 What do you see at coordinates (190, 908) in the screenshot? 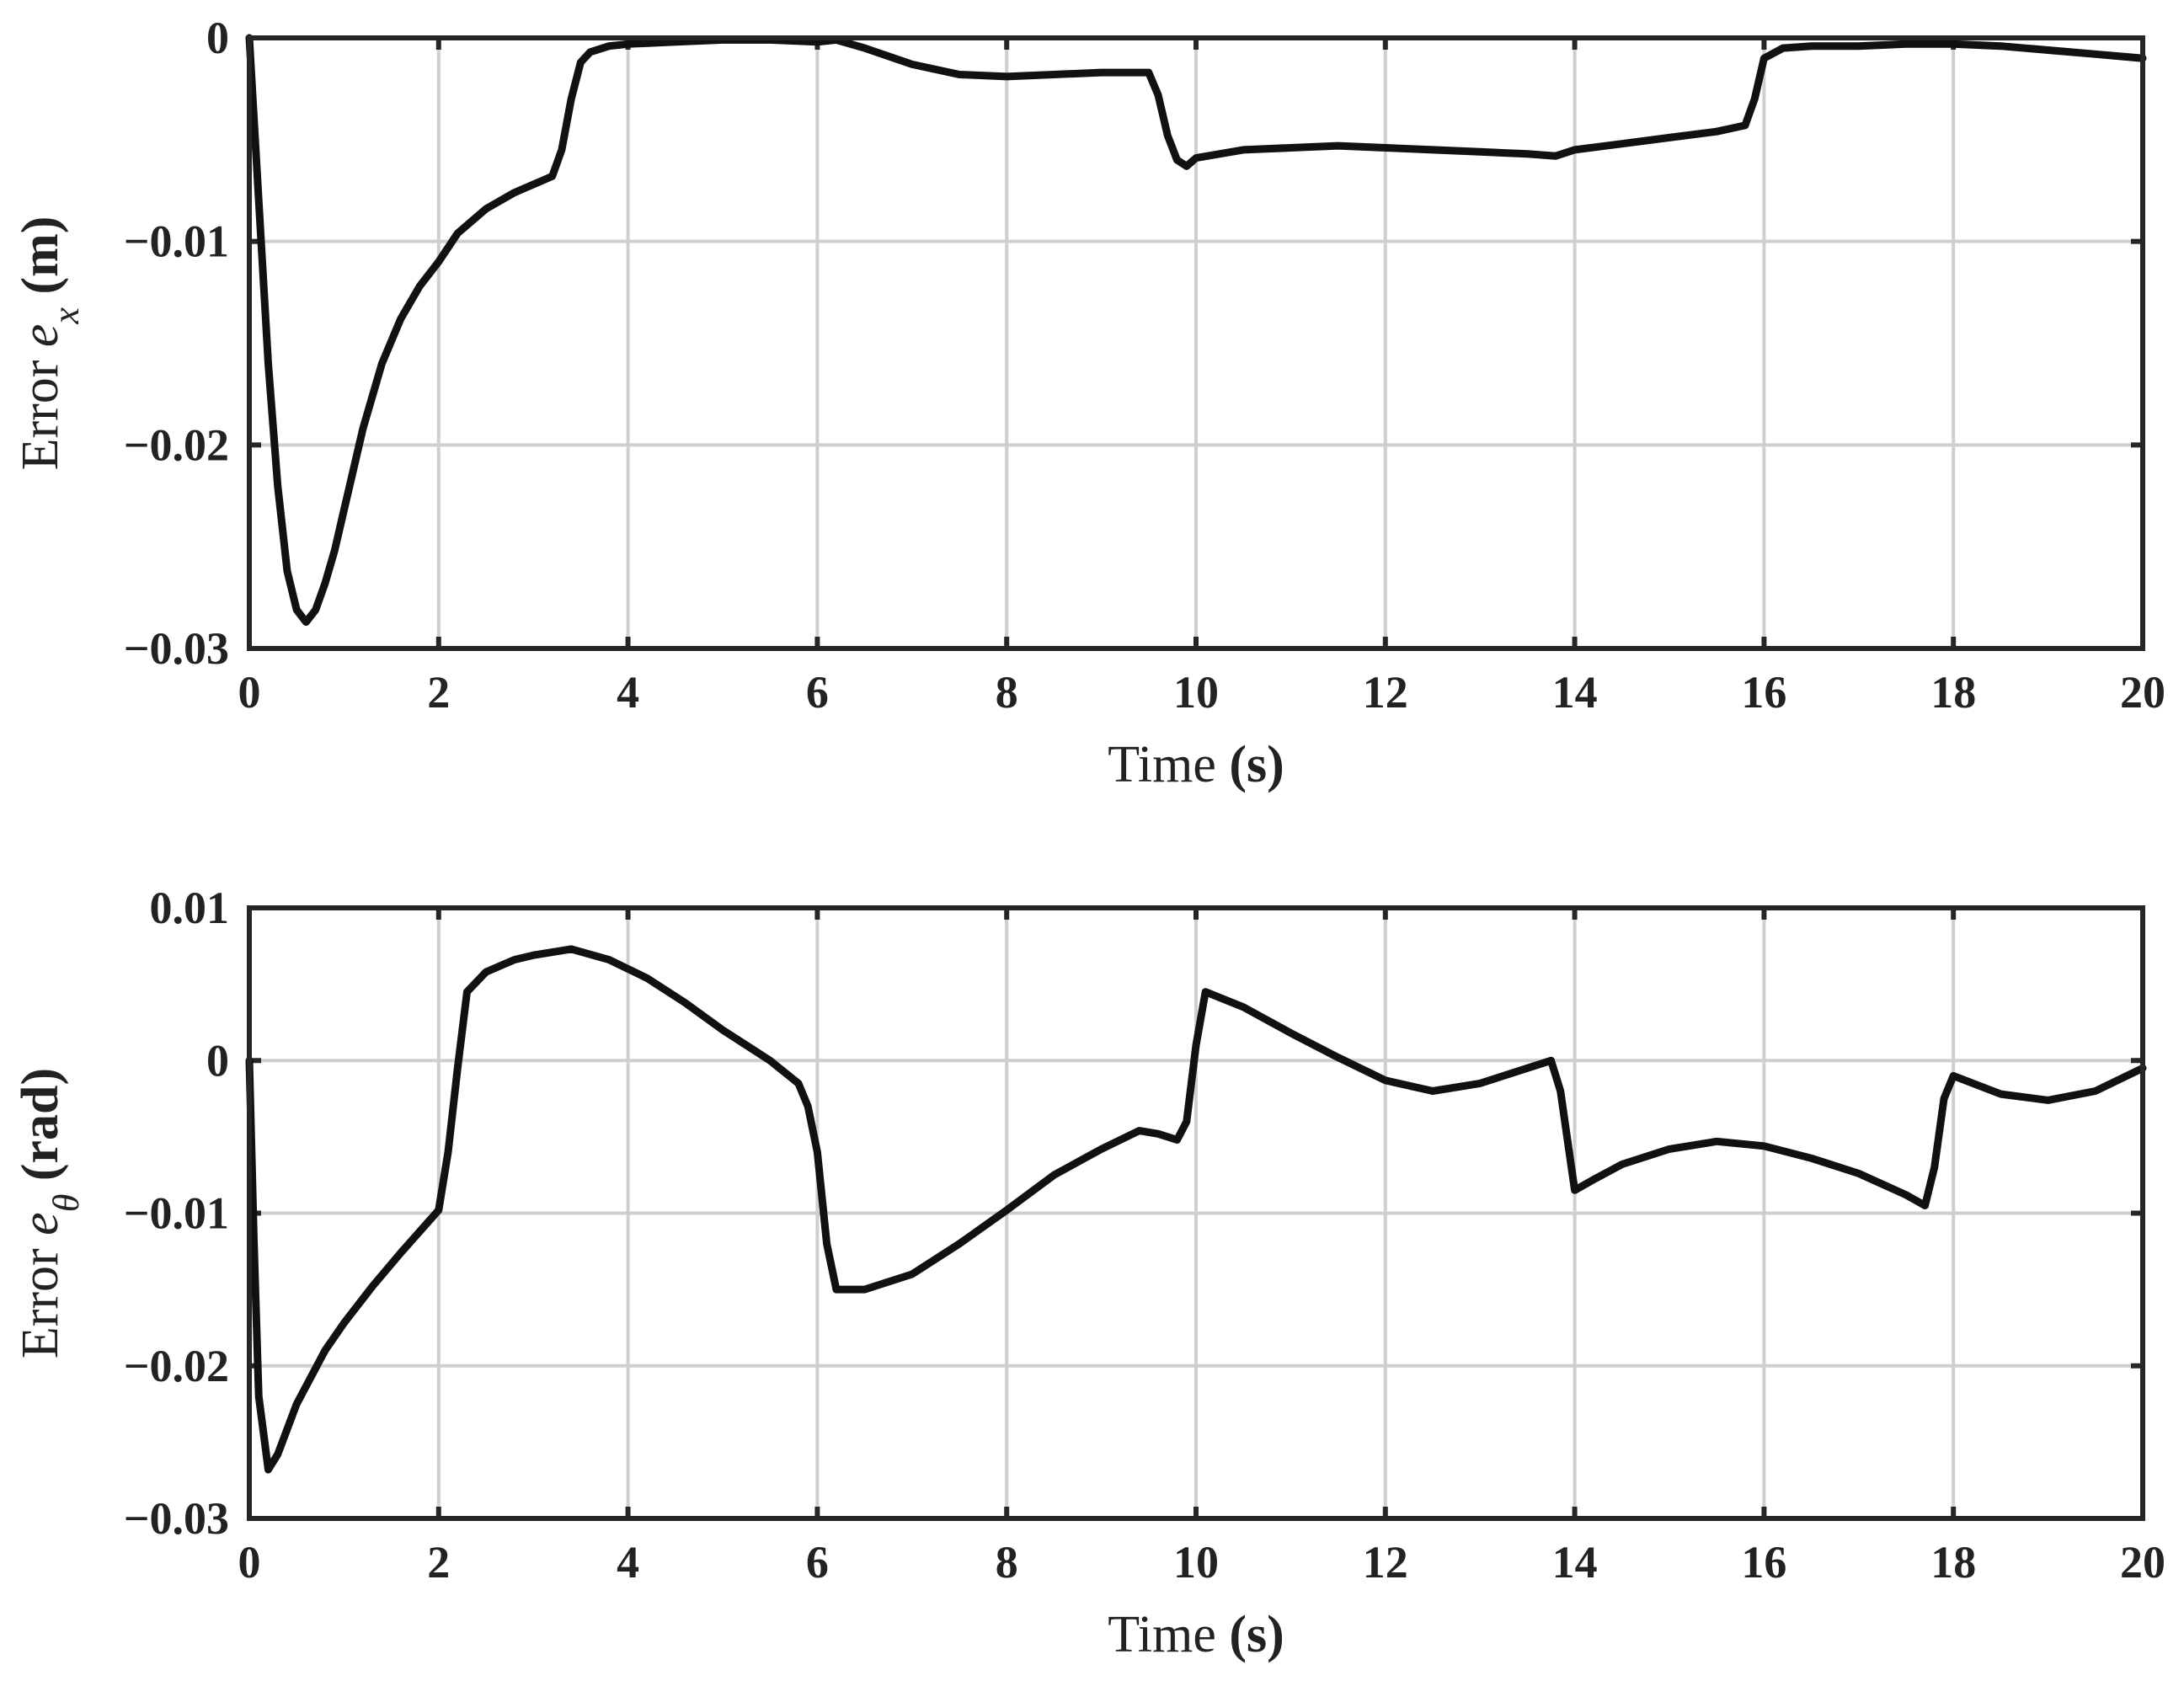
I see `y-tick-label: 0.01` at bounding box center [190, 908].